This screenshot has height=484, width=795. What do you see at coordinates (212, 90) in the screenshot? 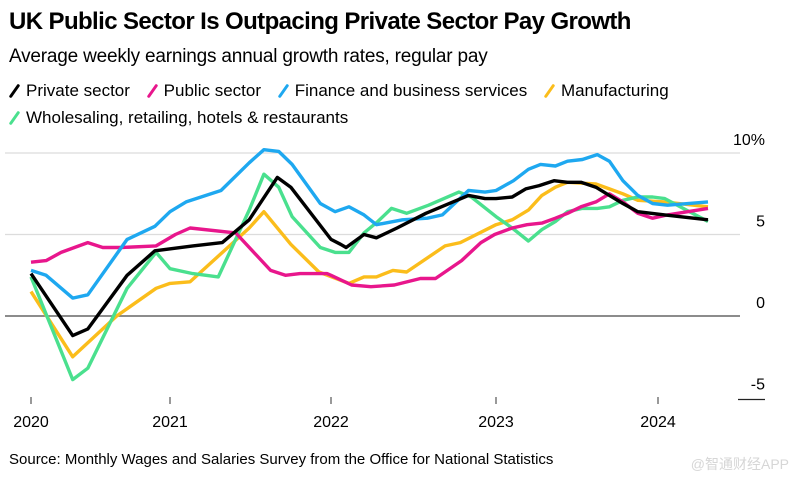
I see `legend-label: Public sector` at bounding box center [212, 90].